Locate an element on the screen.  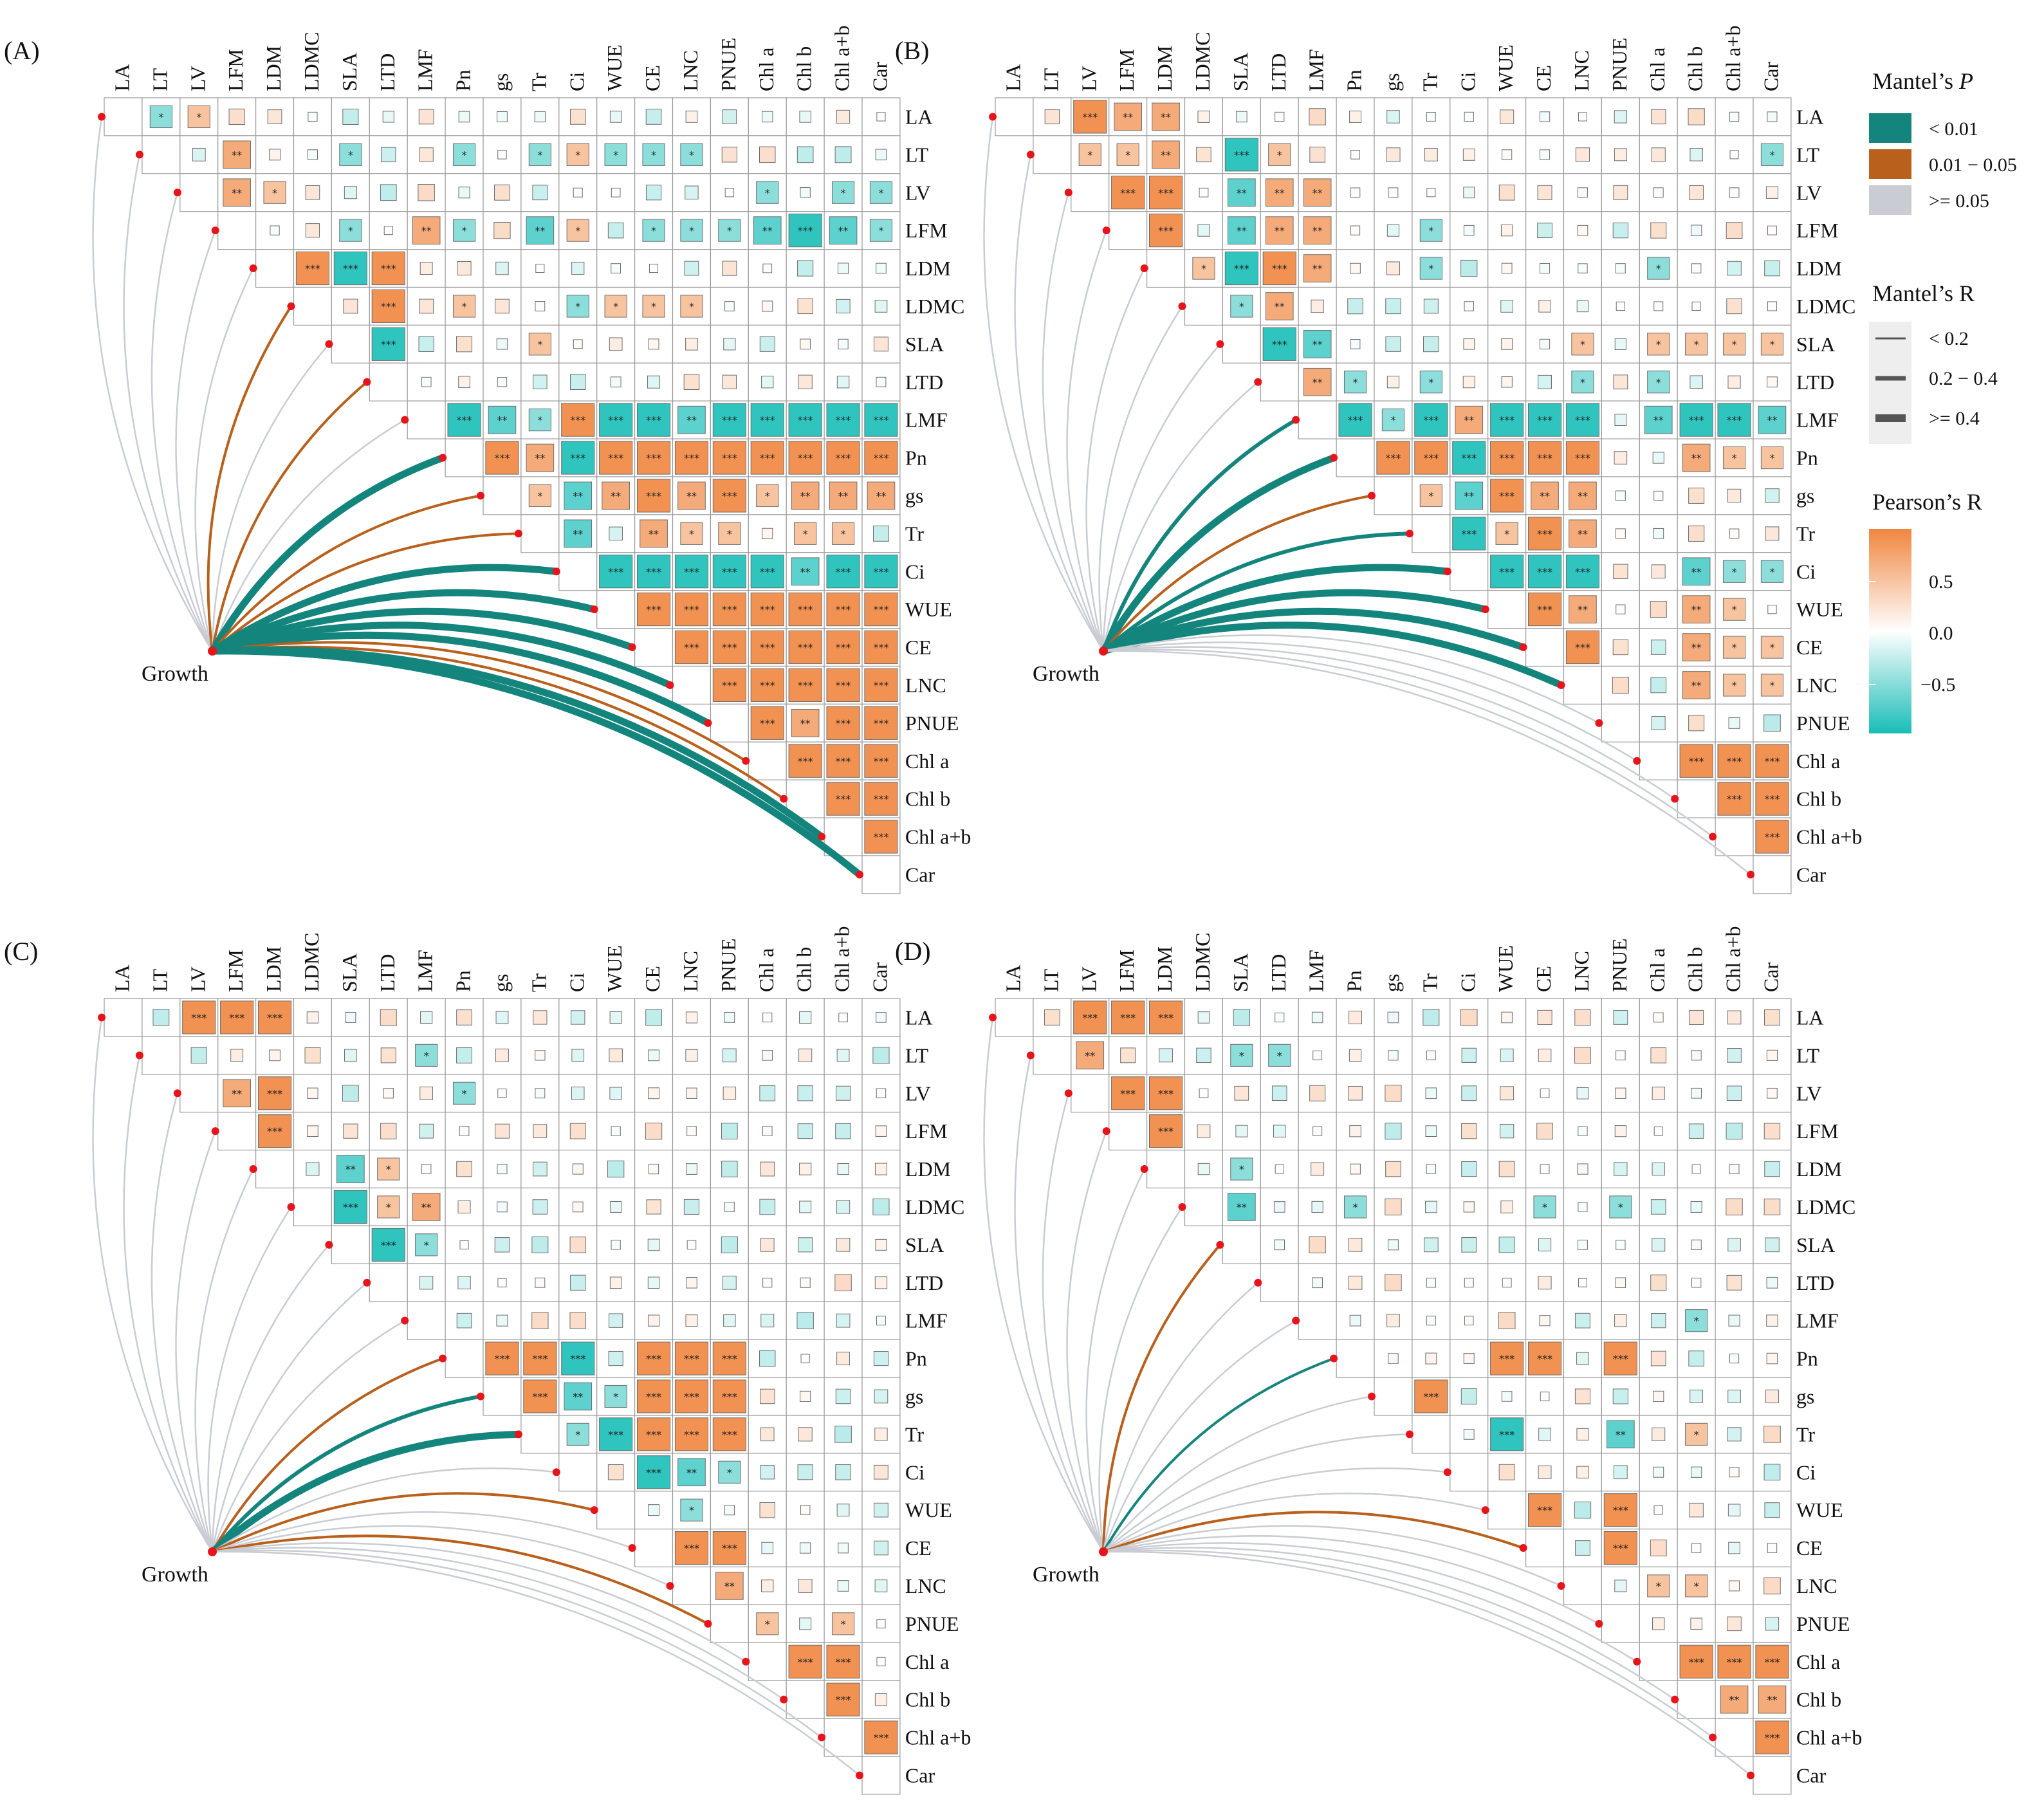
corr-square-B-LT-Tr is located at coordinates (1431, 154).